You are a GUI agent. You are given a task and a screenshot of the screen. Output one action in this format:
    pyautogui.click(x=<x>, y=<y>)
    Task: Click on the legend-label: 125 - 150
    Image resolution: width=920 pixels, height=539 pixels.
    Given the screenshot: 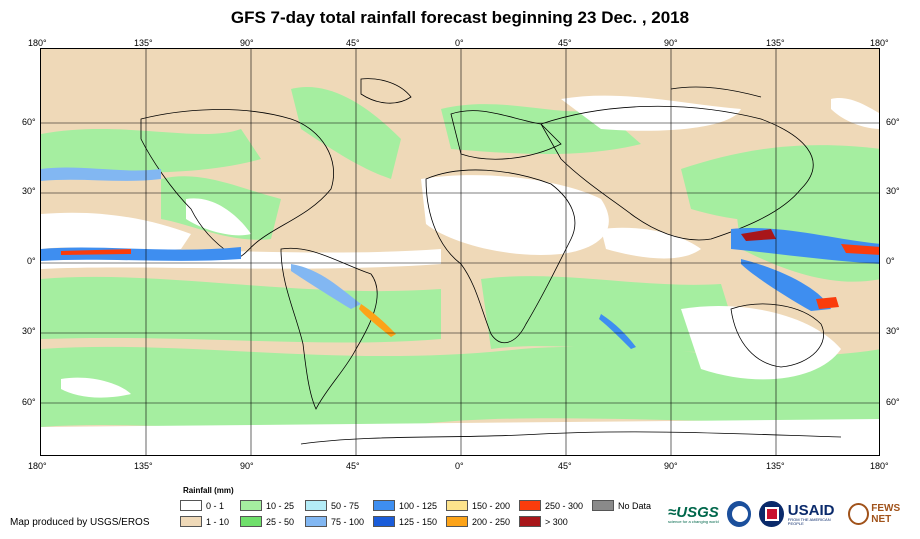 What is the action you would take?
    pyautogui.click(x=418, y=521)
    